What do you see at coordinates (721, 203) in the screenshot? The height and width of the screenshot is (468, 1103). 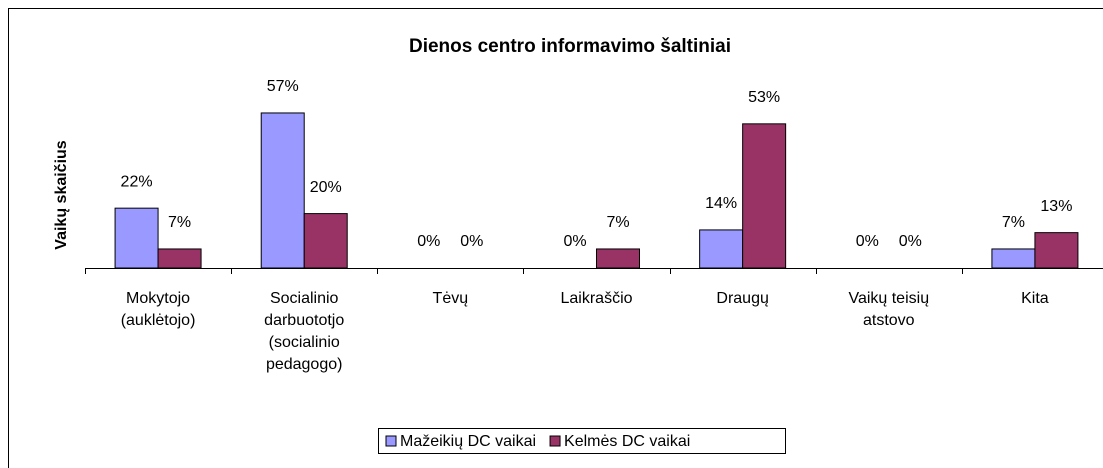 I see `data-label: 14%` at bounding box center [721, 203].